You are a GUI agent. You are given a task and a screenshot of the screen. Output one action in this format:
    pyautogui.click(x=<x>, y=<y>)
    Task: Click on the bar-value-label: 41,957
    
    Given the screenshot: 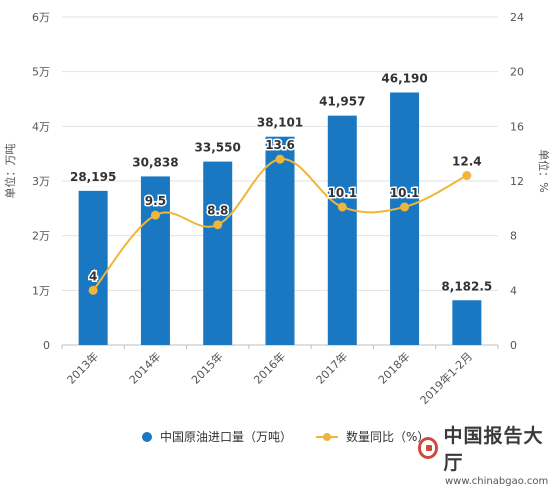 What is the action you would take?
    pyautogui.click(x=342, y=102)
    